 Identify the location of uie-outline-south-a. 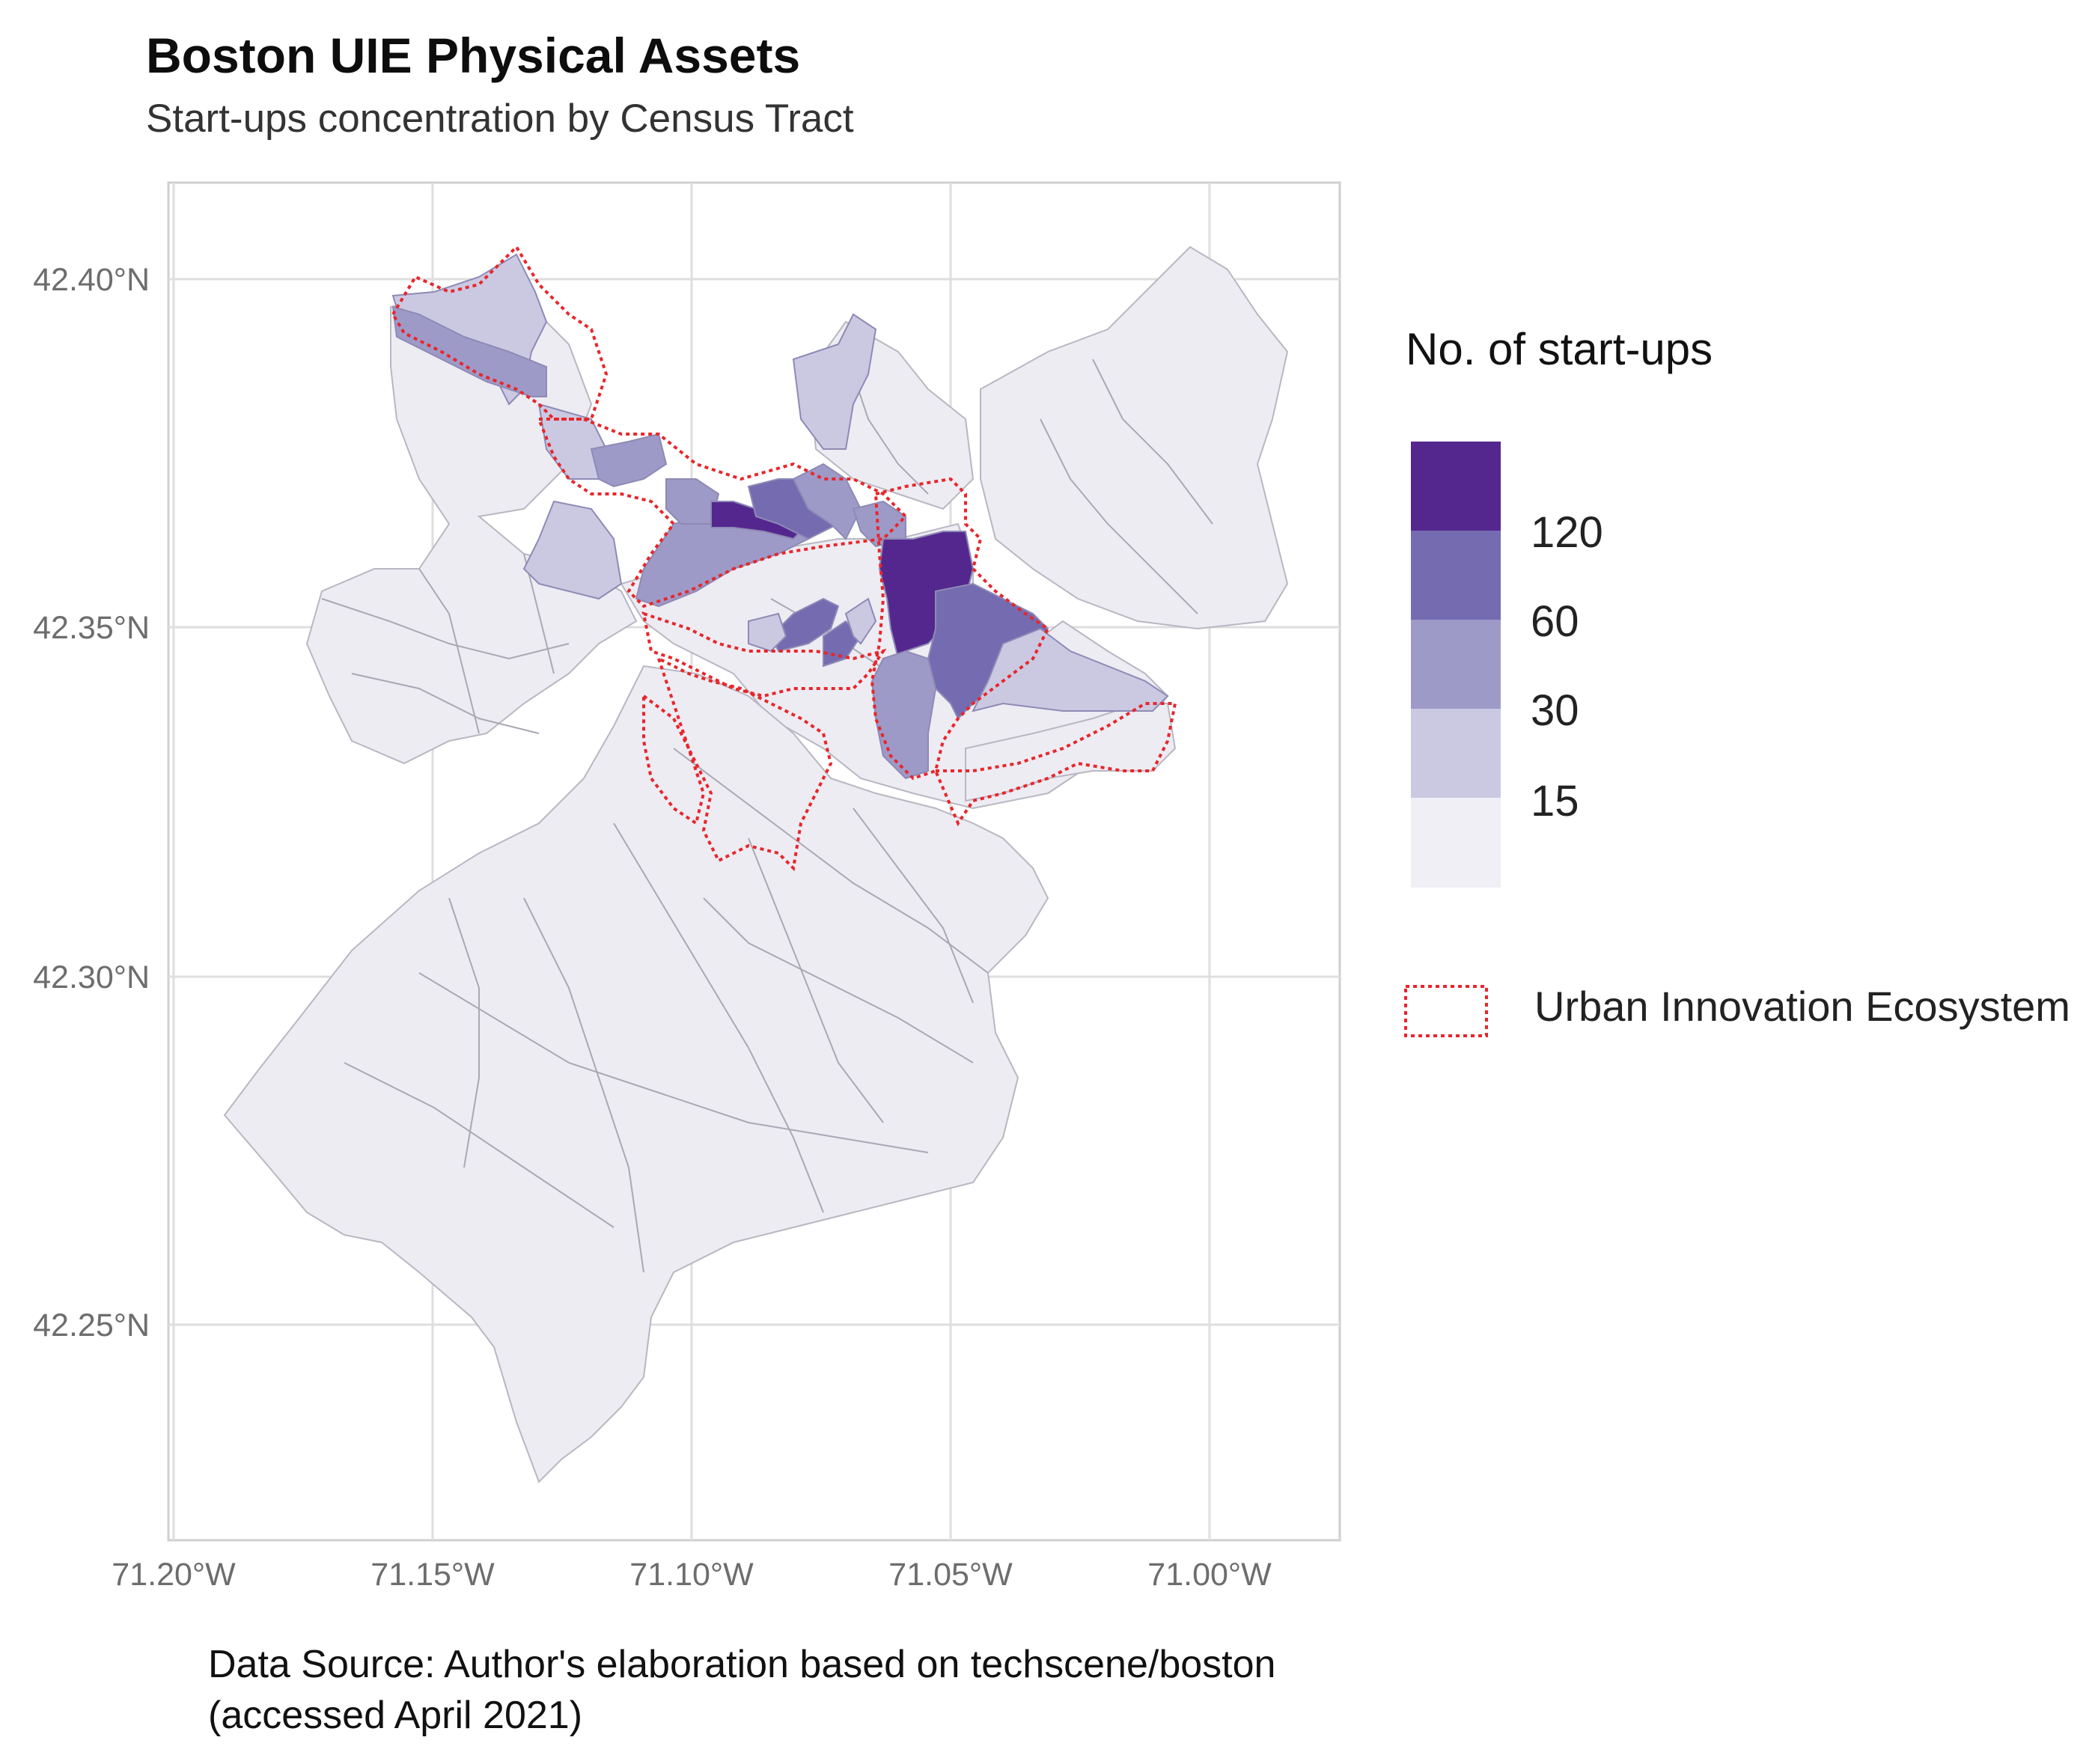
(674, 759).